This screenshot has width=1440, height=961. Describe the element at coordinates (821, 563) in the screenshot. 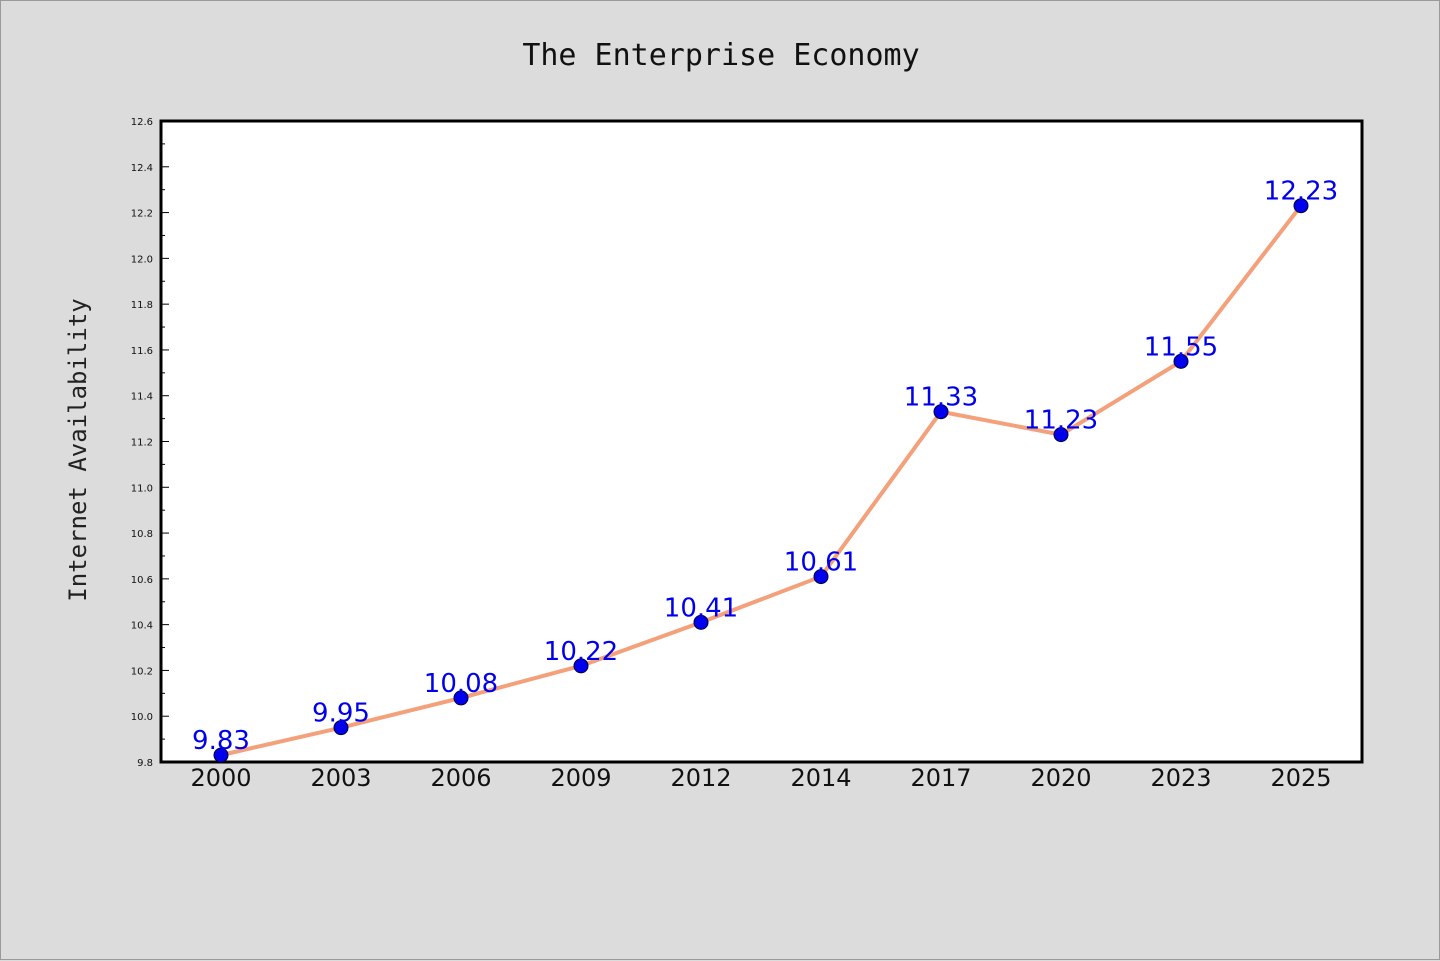

I see `data-label: 10.61` at that location.